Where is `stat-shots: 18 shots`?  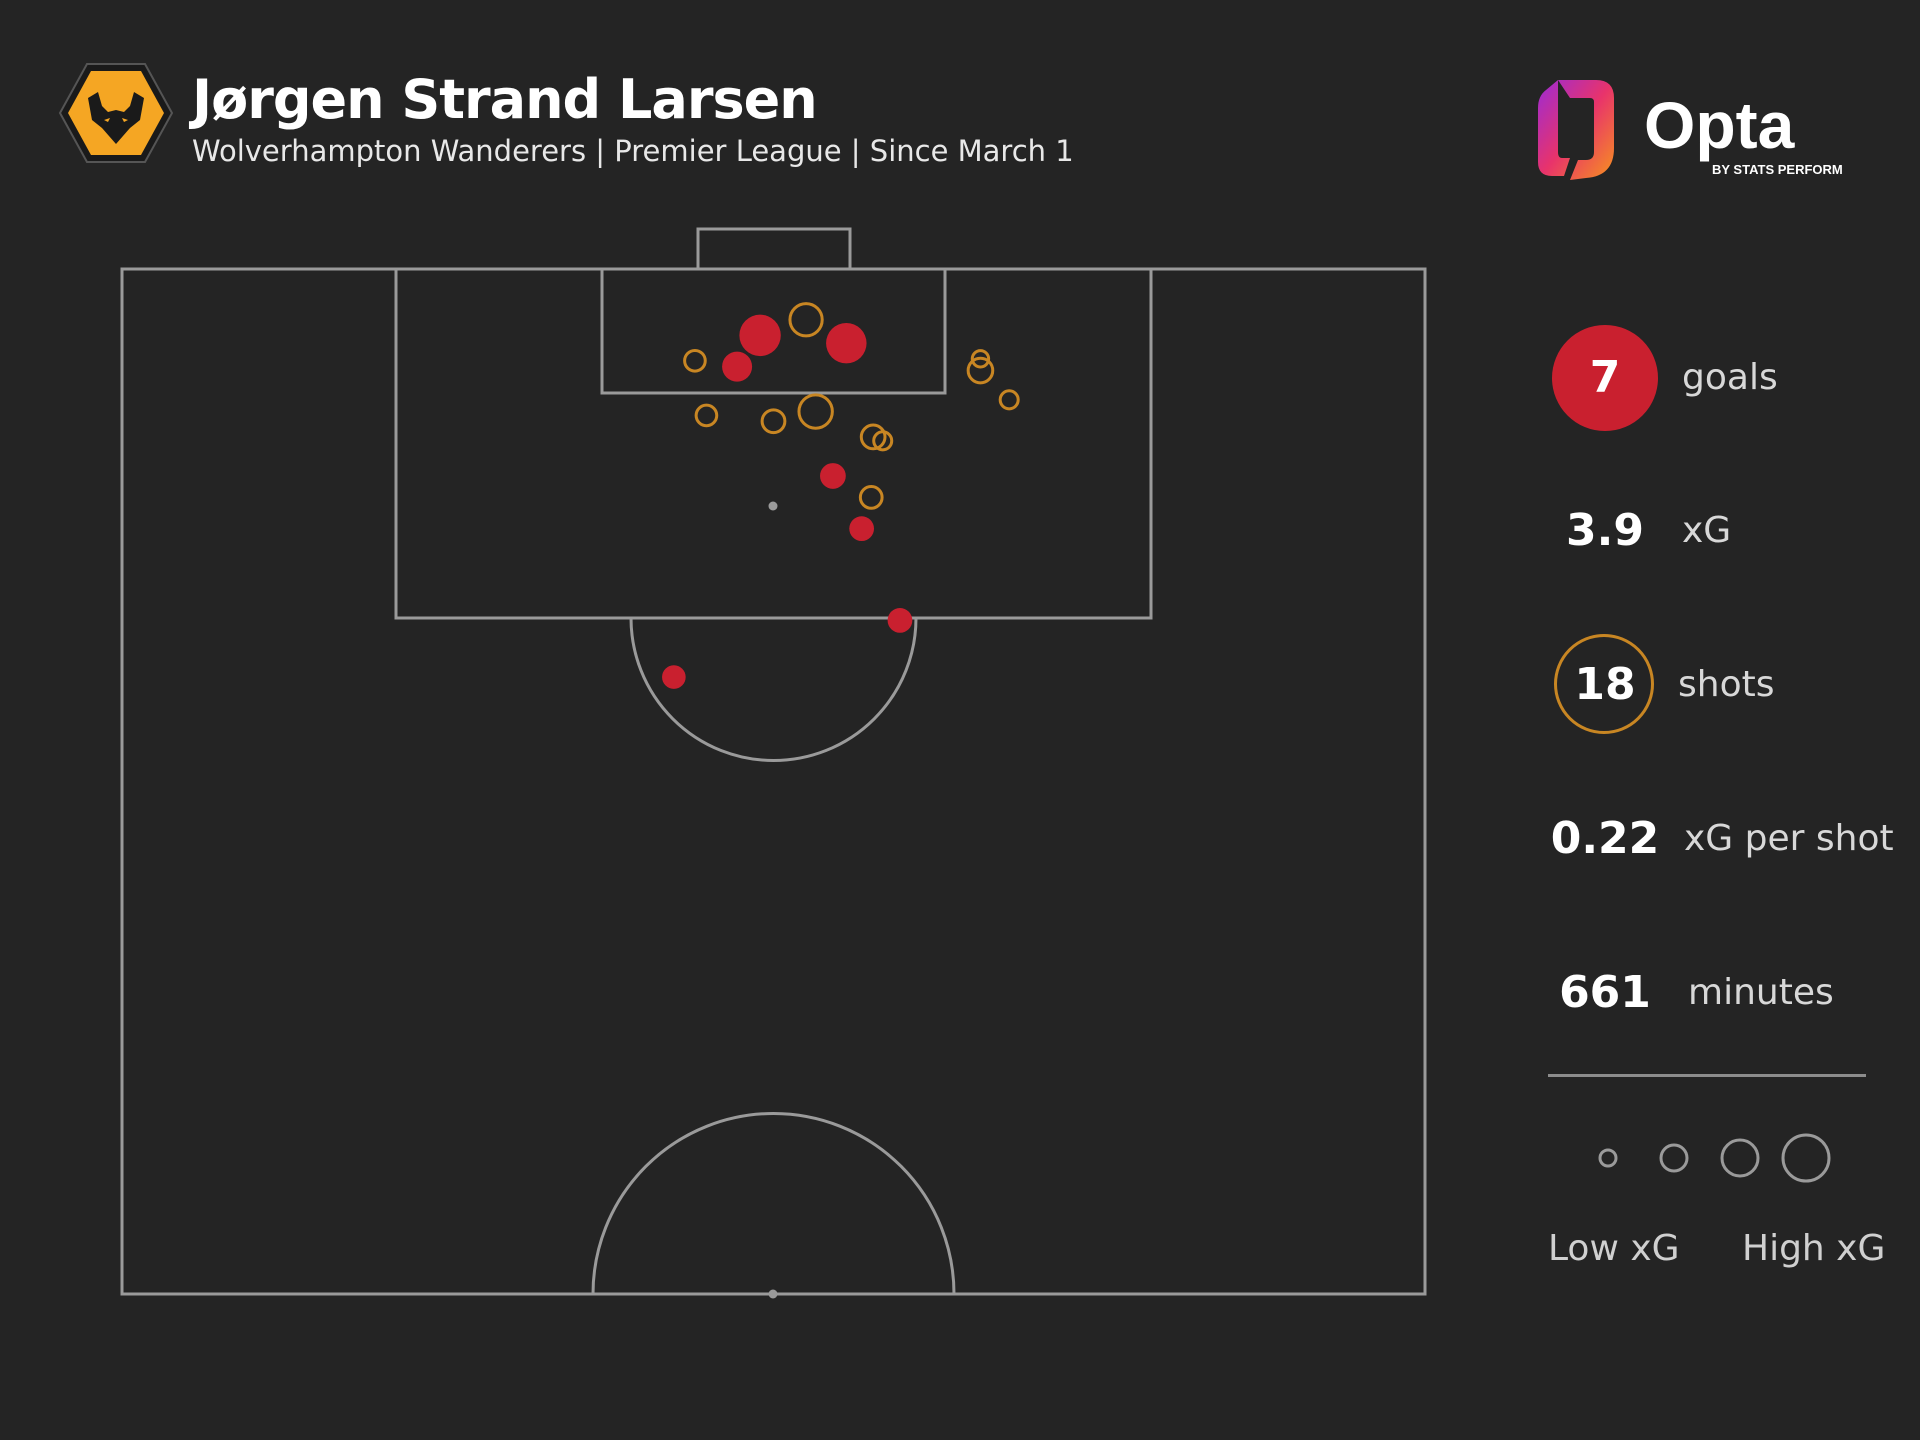 stat-shots: 18 shots is located at coordinates (1720, 685).